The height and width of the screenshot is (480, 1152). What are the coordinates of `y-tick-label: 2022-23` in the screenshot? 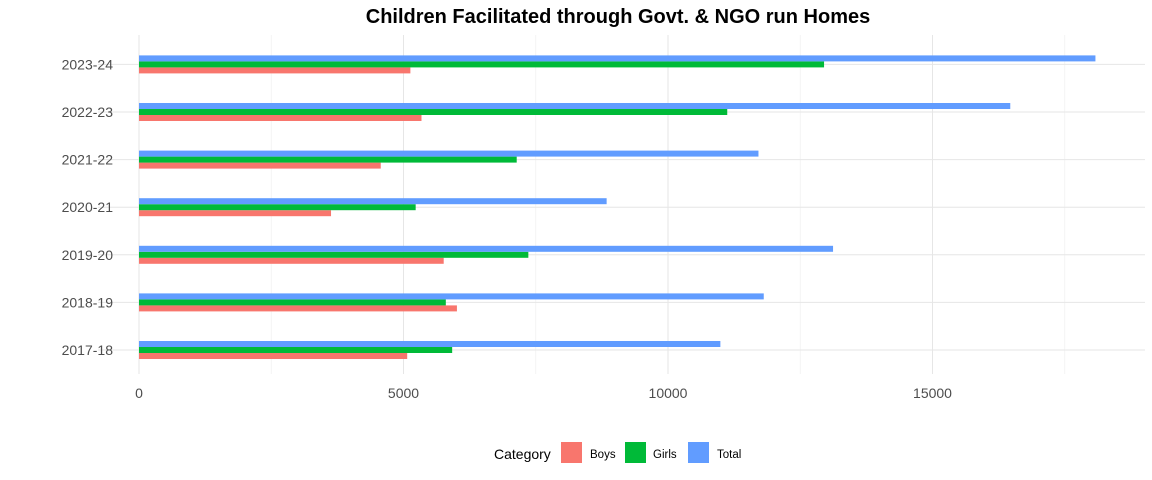 It's located at (88, 112).